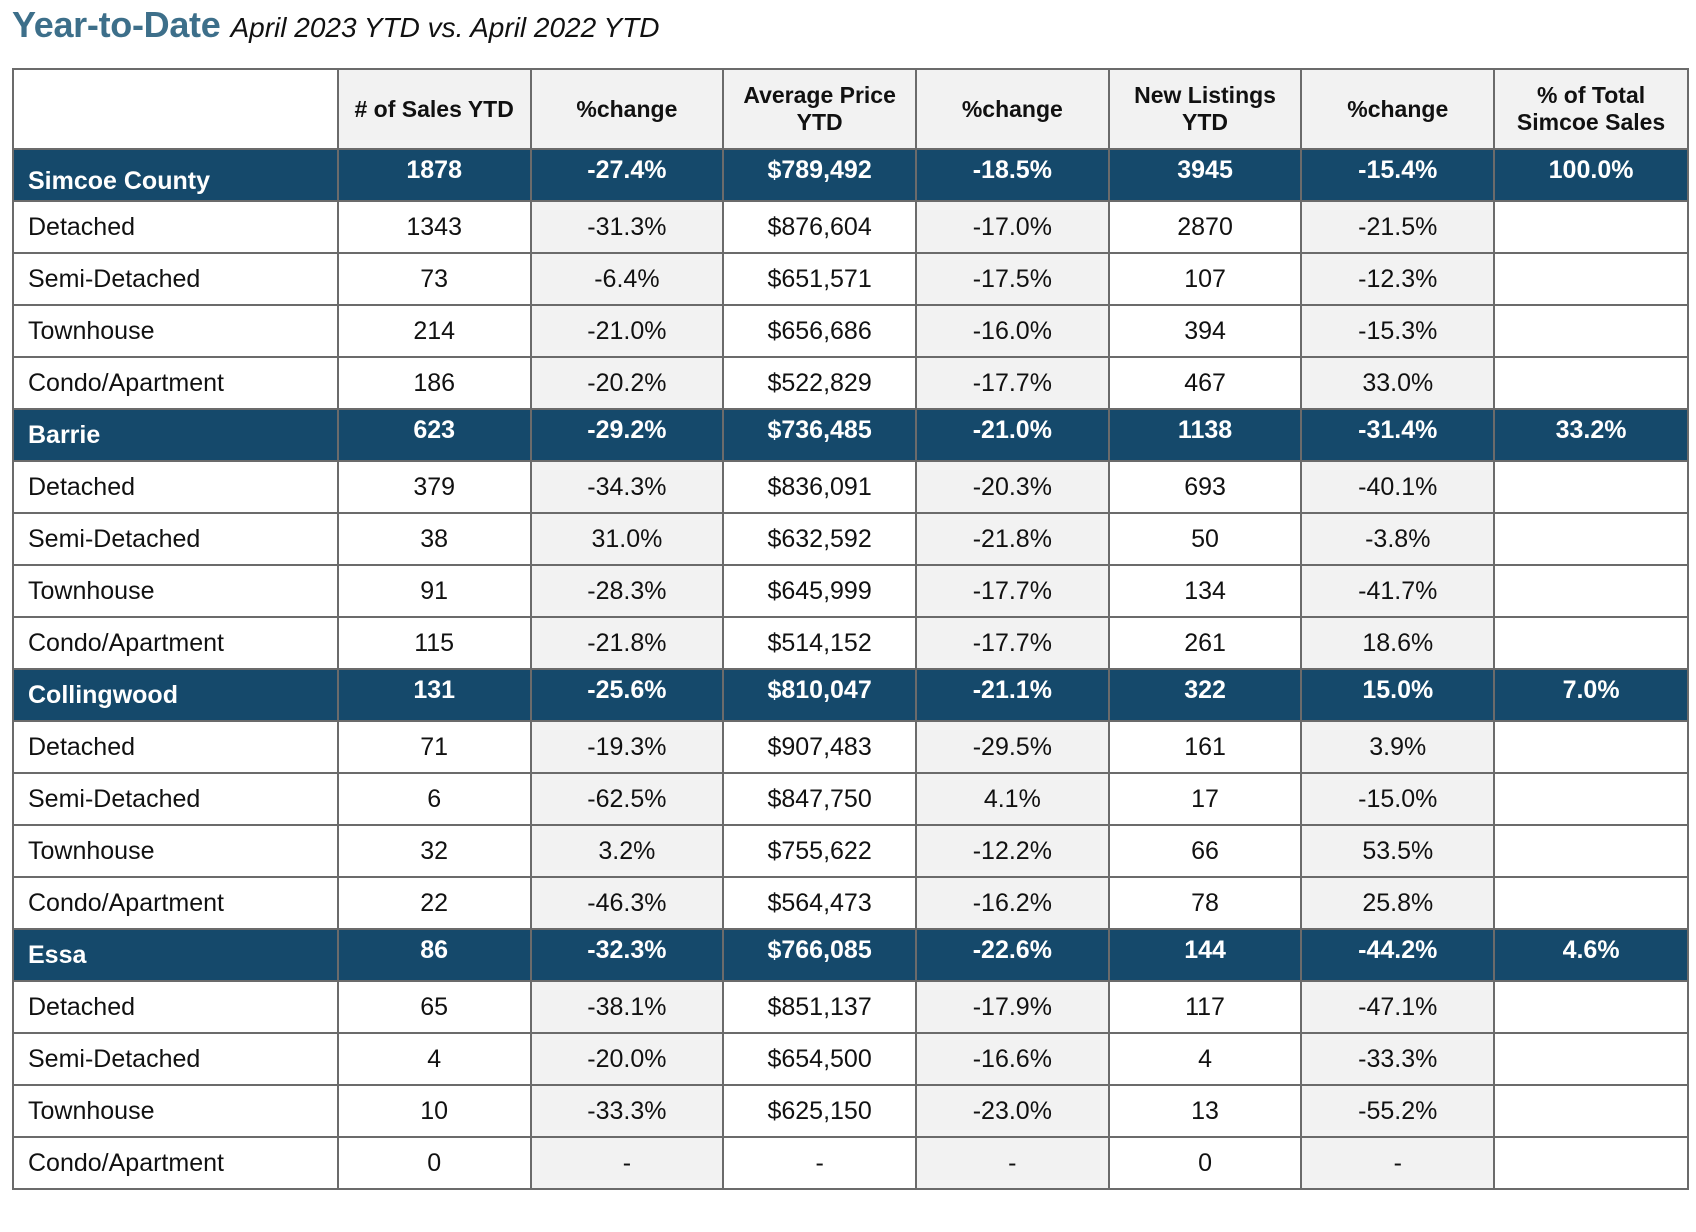  What do you see at coordinates (1012, 1007) in the screenshot?
I see `cell-price-change: -17.9%` at bounding box center [1012, 1007].